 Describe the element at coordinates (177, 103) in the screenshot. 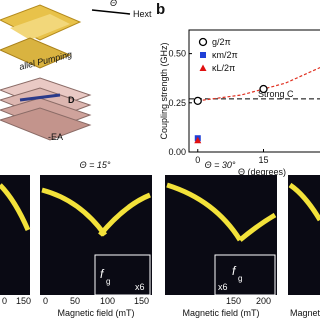

I see `y-tick-label: 0.25` at that location.